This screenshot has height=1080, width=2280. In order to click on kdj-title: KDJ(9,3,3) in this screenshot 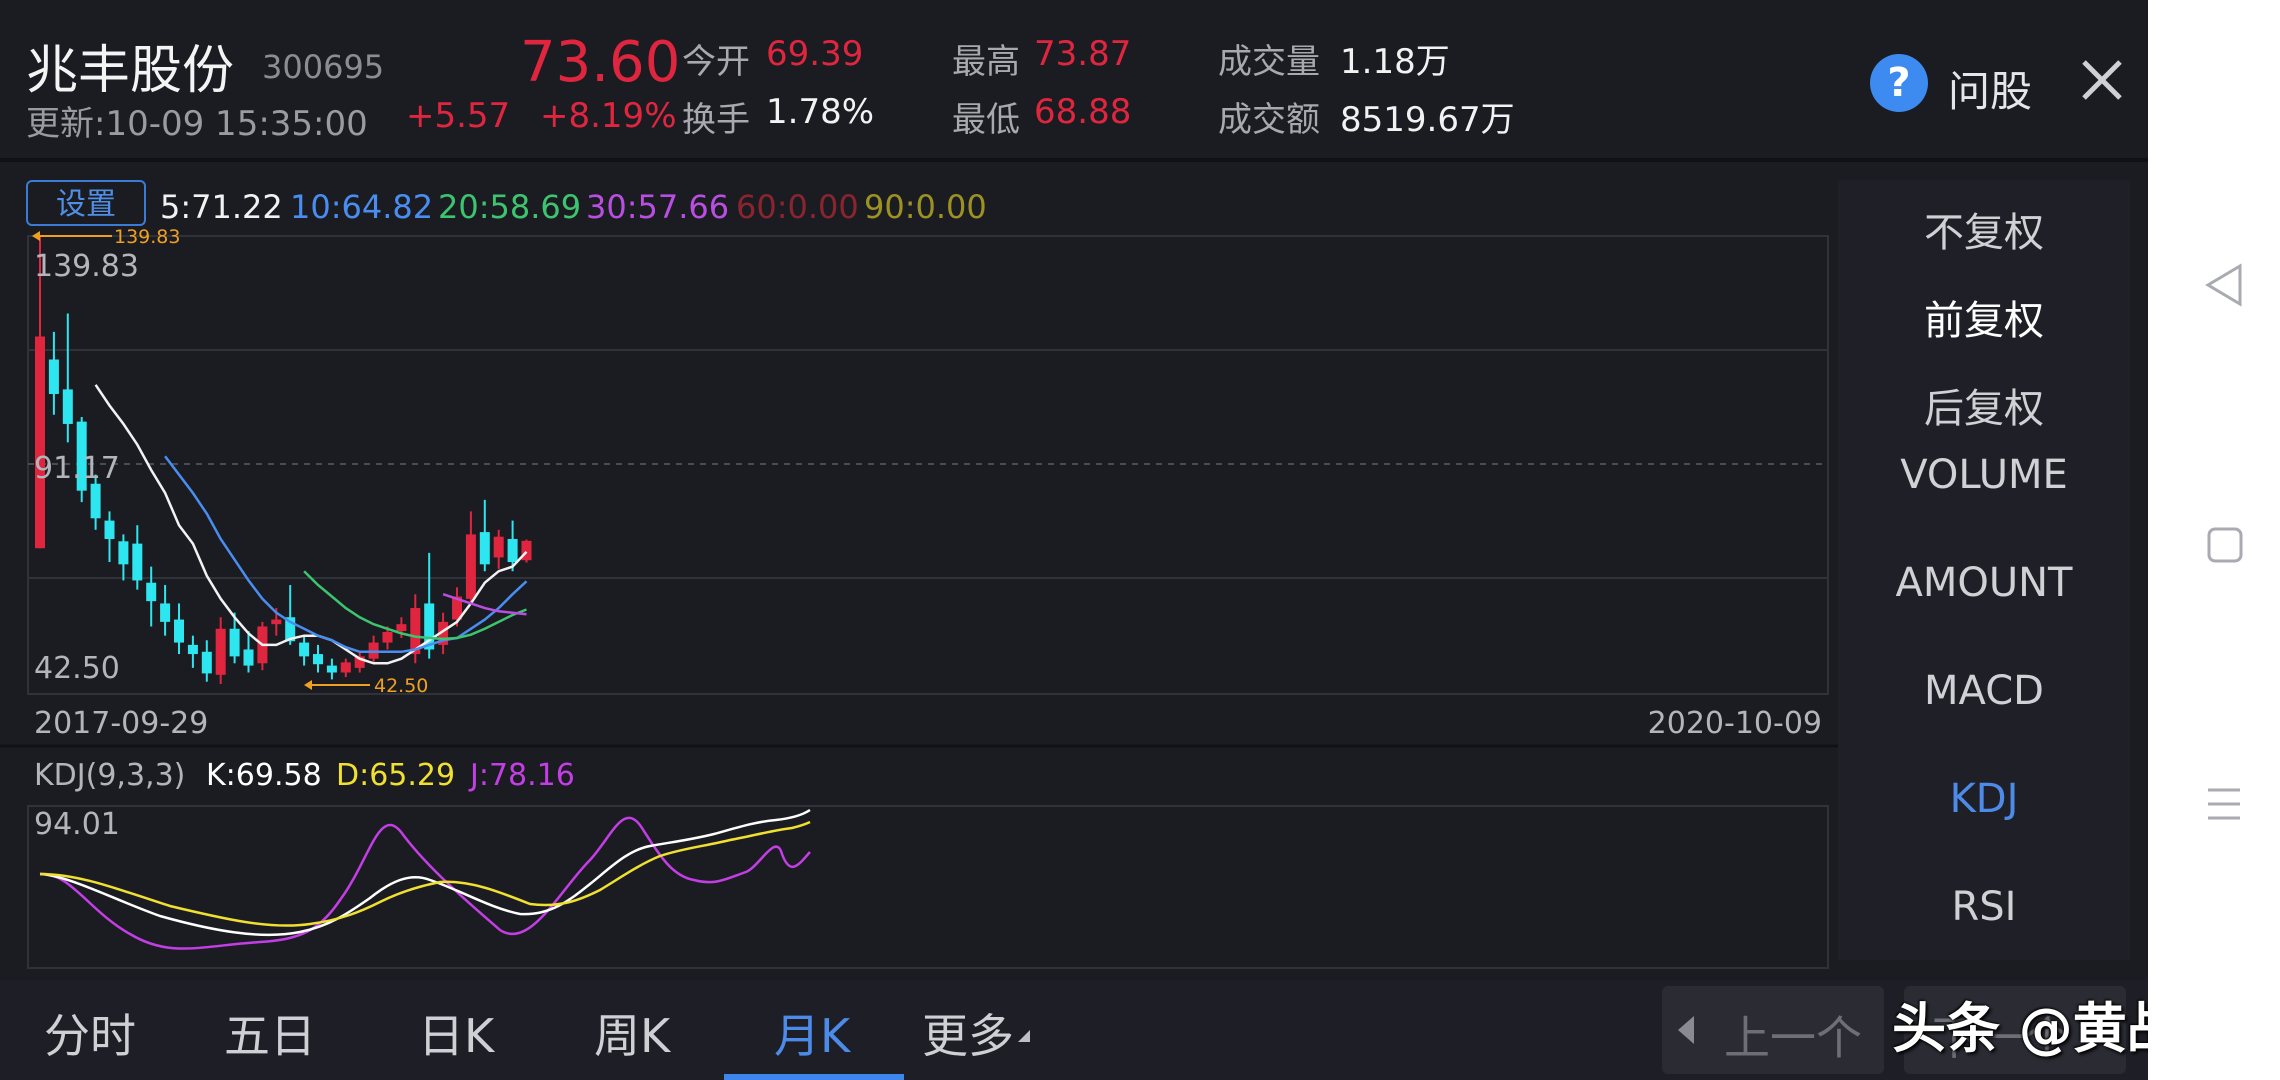, I will do `click(109, 775)`.